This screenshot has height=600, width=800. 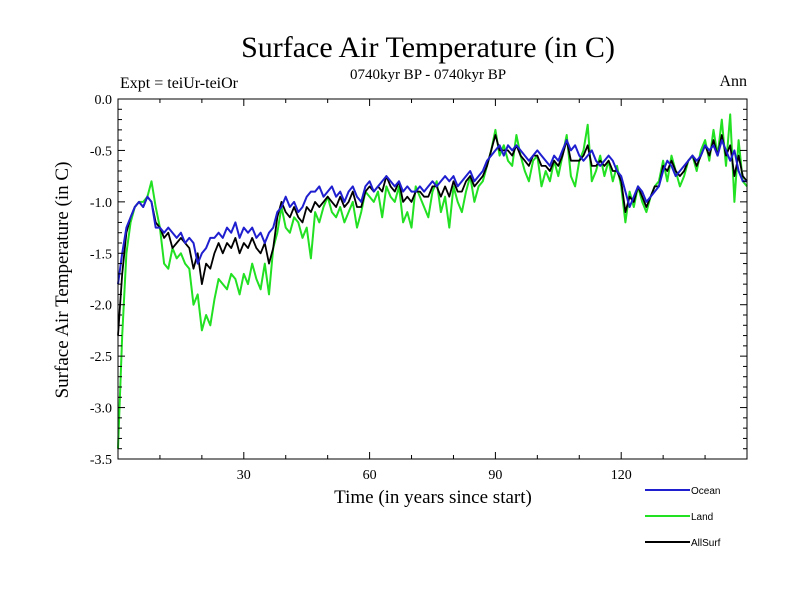 What do you see at coordinates (733, 81) in the screenshot?
I see `period-label: Ann` at bounding box center [733, 81].